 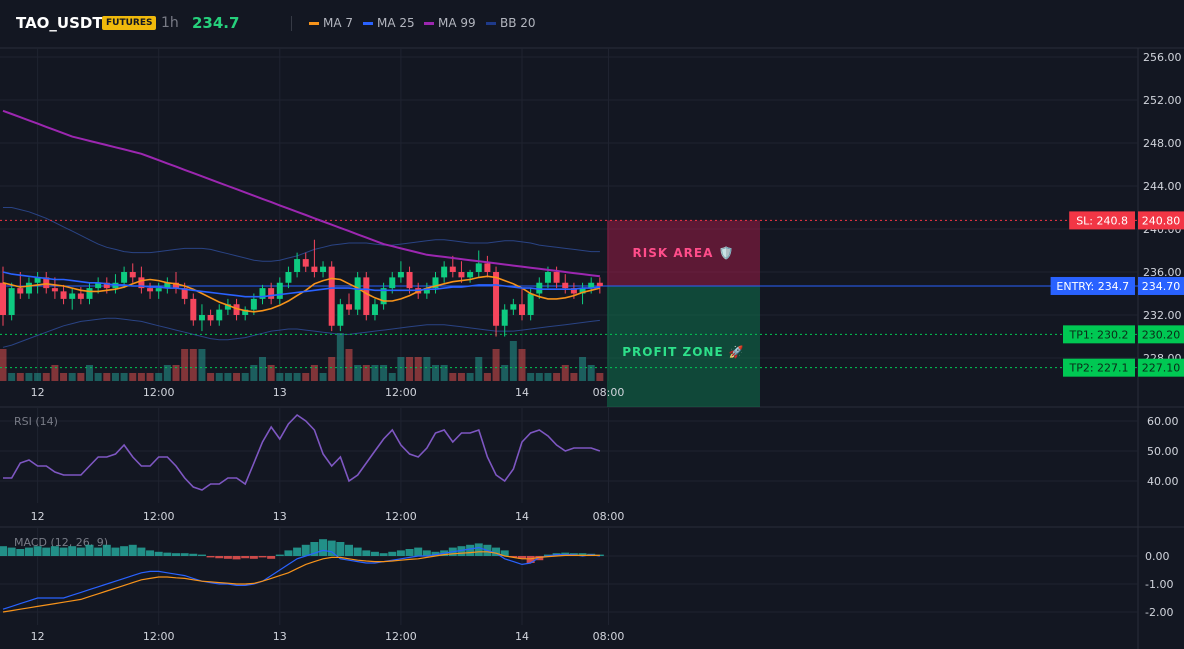 What do you see at coordinates (59, 23) in the screenshot?
I see `symbol-name: TAO_USDT` at bounding box center [59, 23].